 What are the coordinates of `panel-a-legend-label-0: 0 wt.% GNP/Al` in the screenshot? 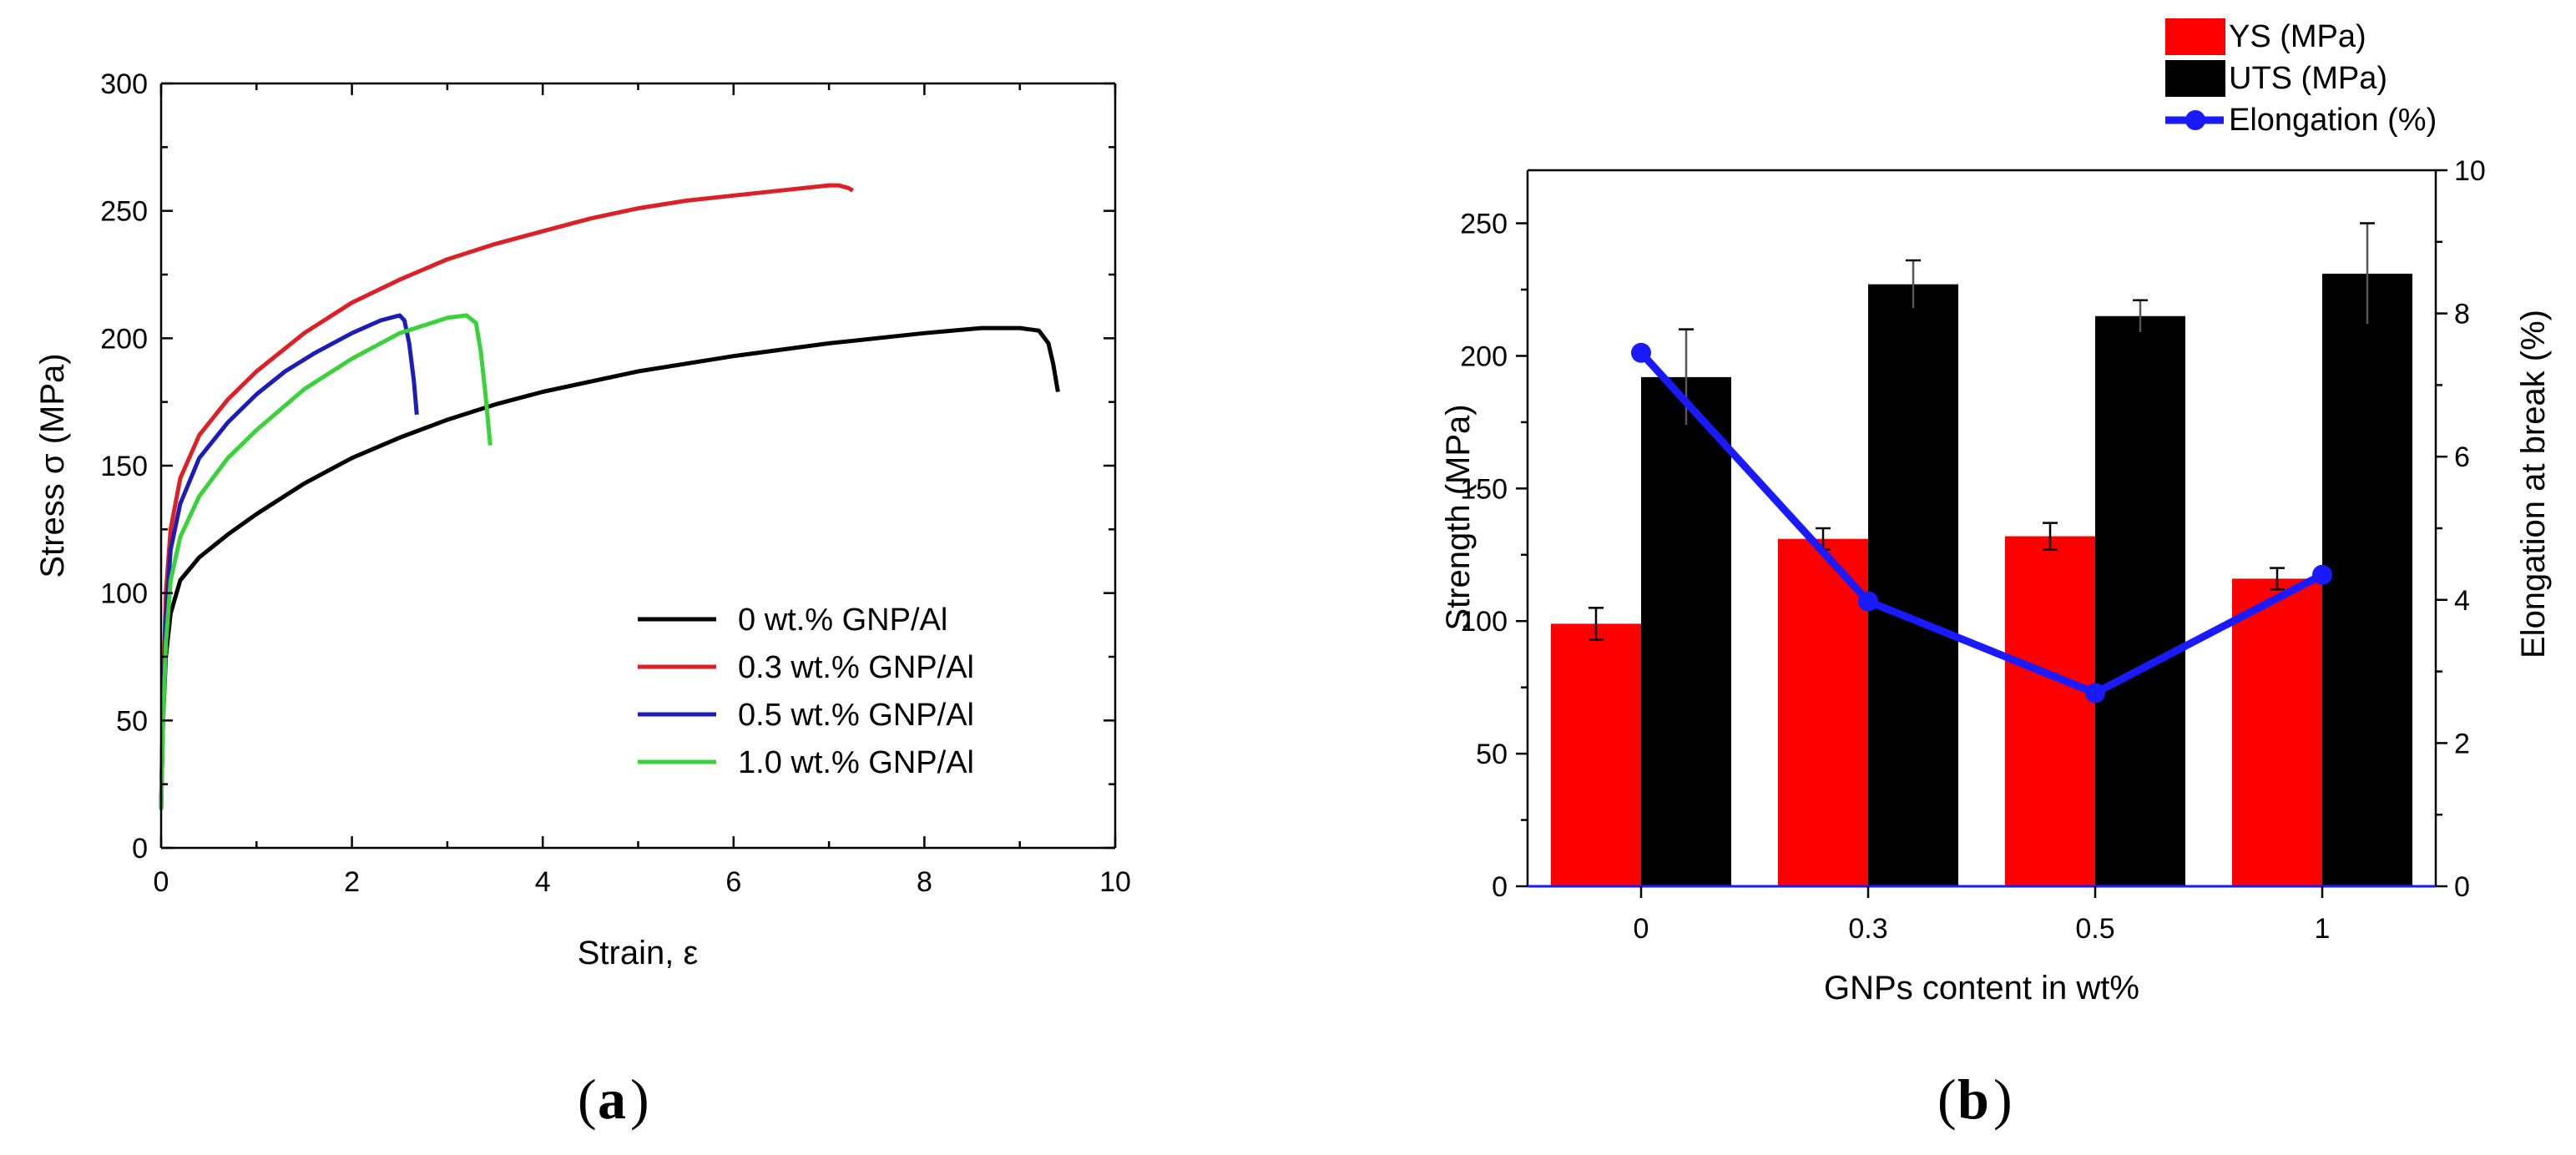 It's located at (842, 620).